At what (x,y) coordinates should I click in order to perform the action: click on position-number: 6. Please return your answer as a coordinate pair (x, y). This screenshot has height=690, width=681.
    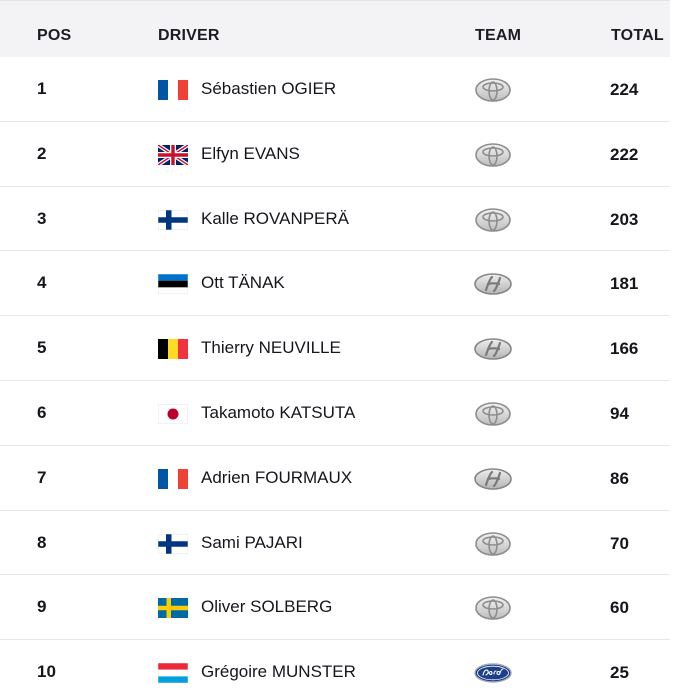
    Looking at the image, I should click on (42, 412).